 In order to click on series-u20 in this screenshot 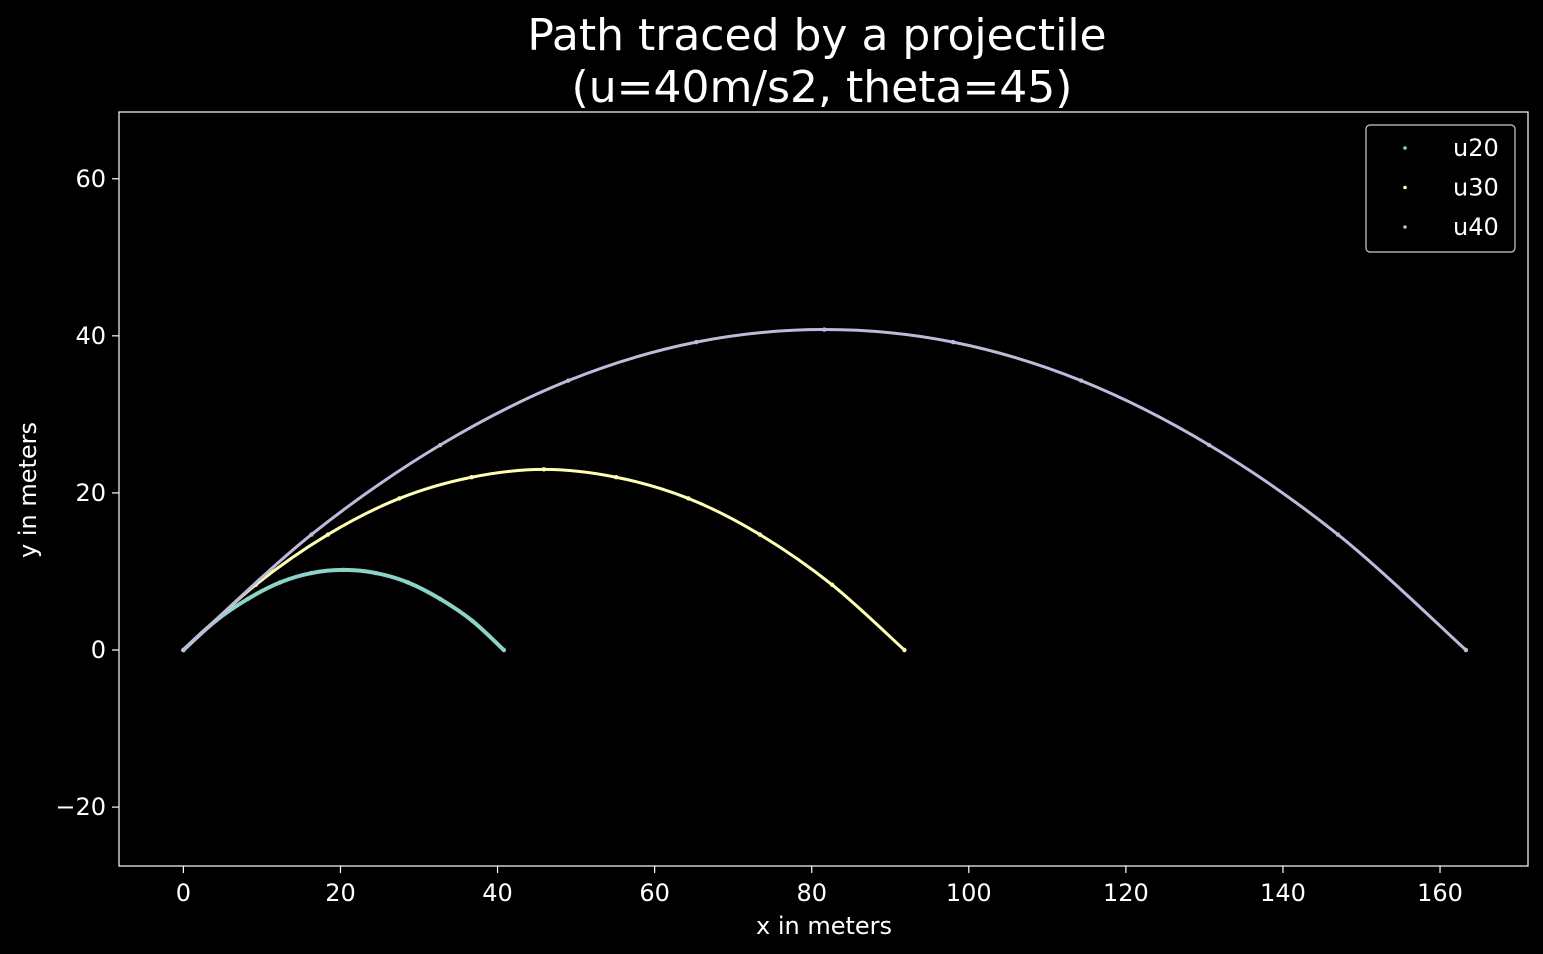, I will do `click(344, 610)`.